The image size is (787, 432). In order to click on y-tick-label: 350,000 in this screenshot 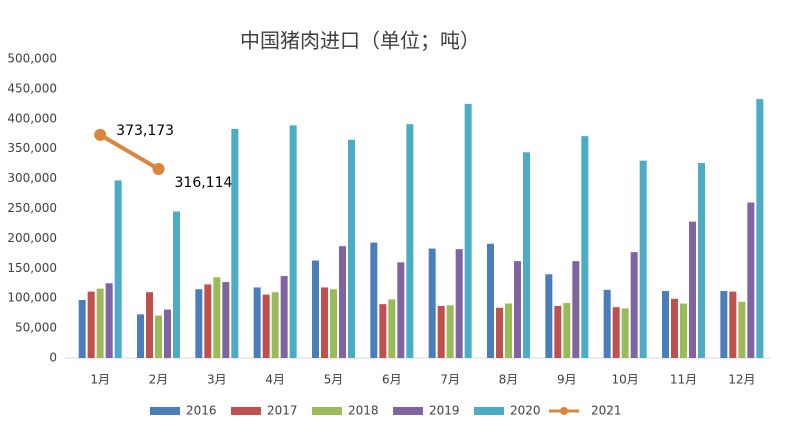, I will do `click(32, 148)`.